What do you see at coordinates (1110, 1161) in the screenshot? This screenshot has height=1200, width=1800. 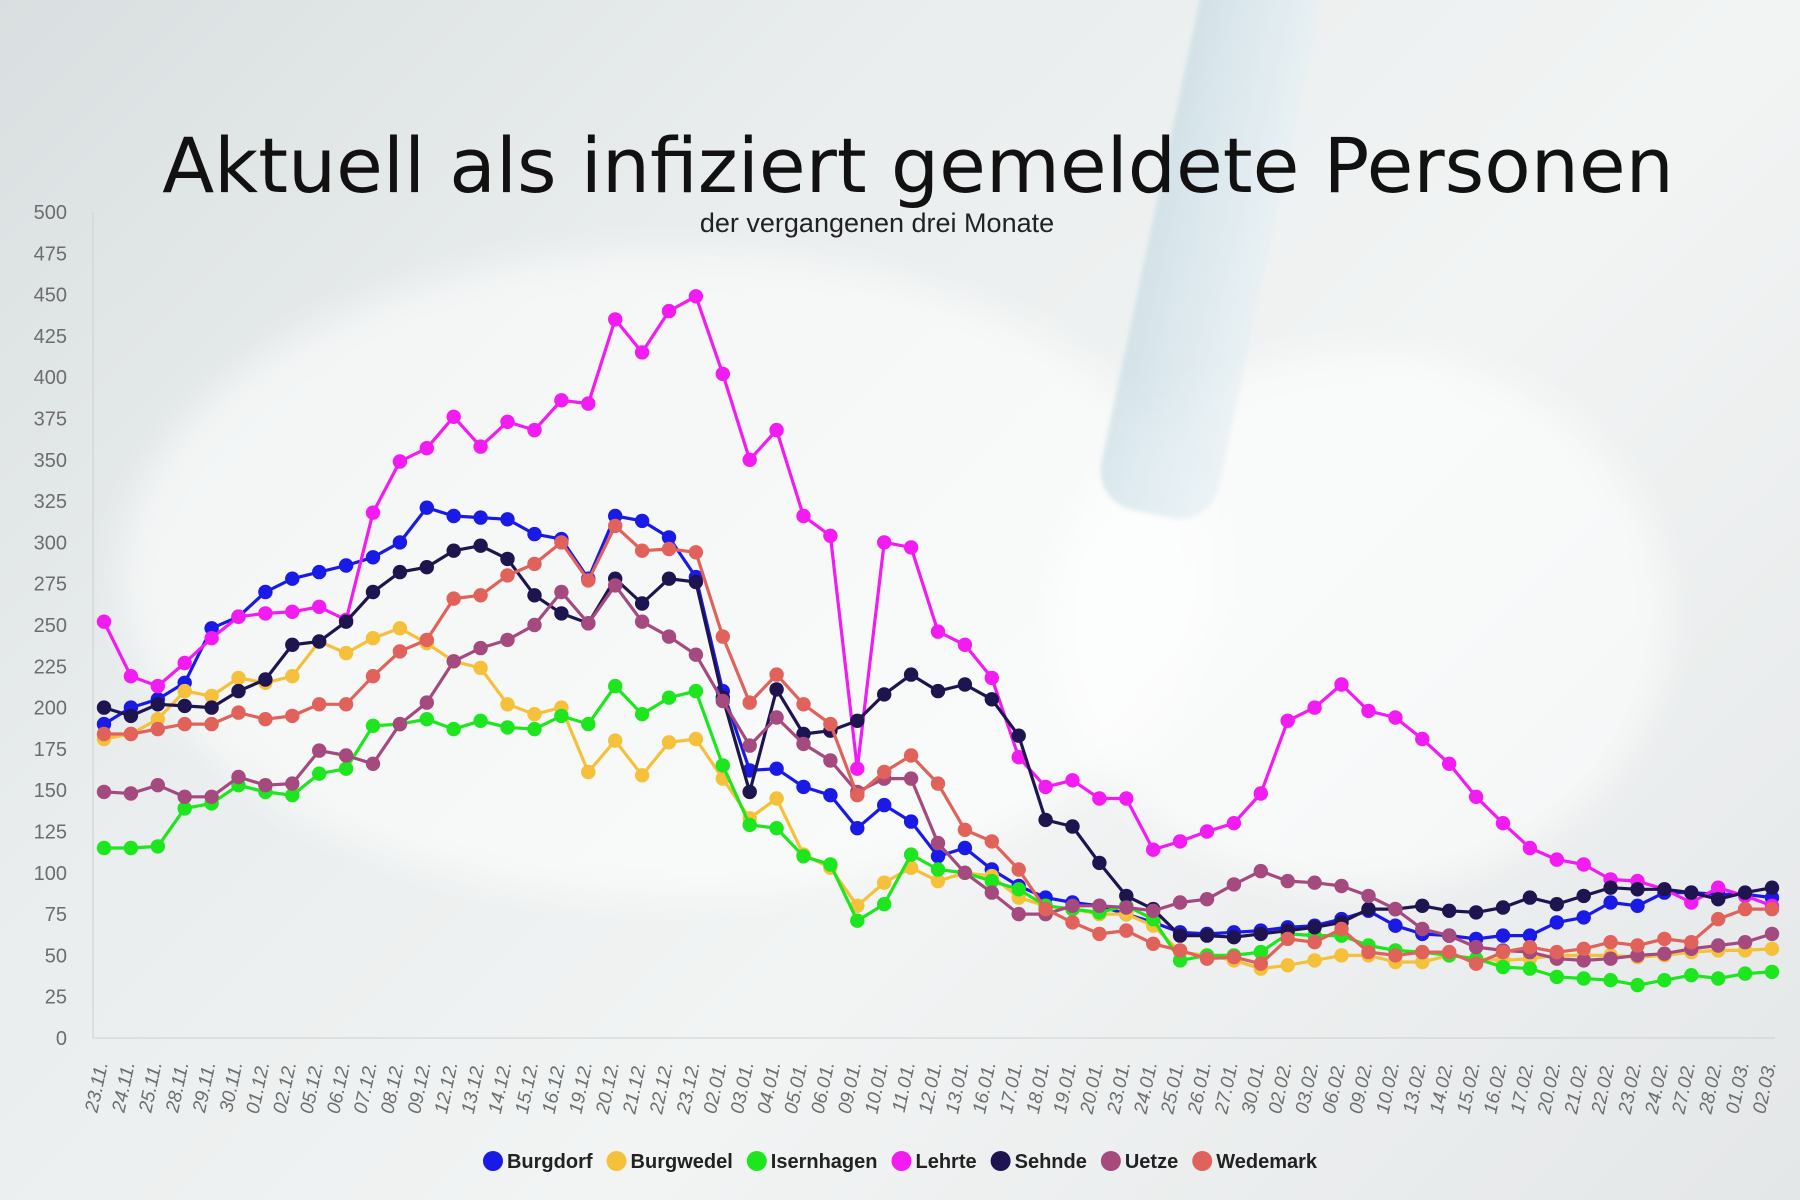 I see `legend-marker-uetze` at bounding box center [1110, 1161].